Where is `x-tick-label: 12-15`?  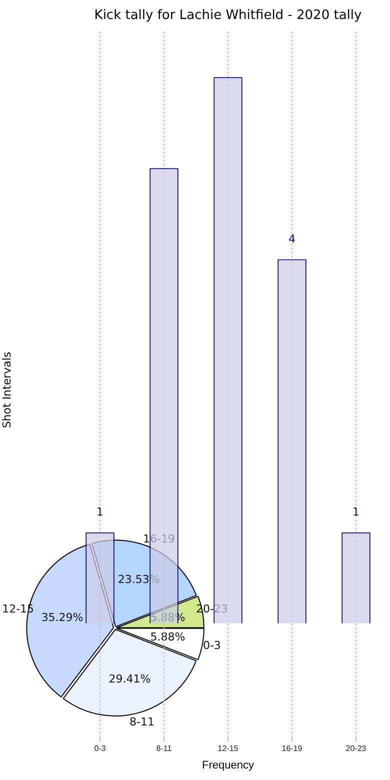 x-tick-label: 12-15 is located at coordinates (228, 749).